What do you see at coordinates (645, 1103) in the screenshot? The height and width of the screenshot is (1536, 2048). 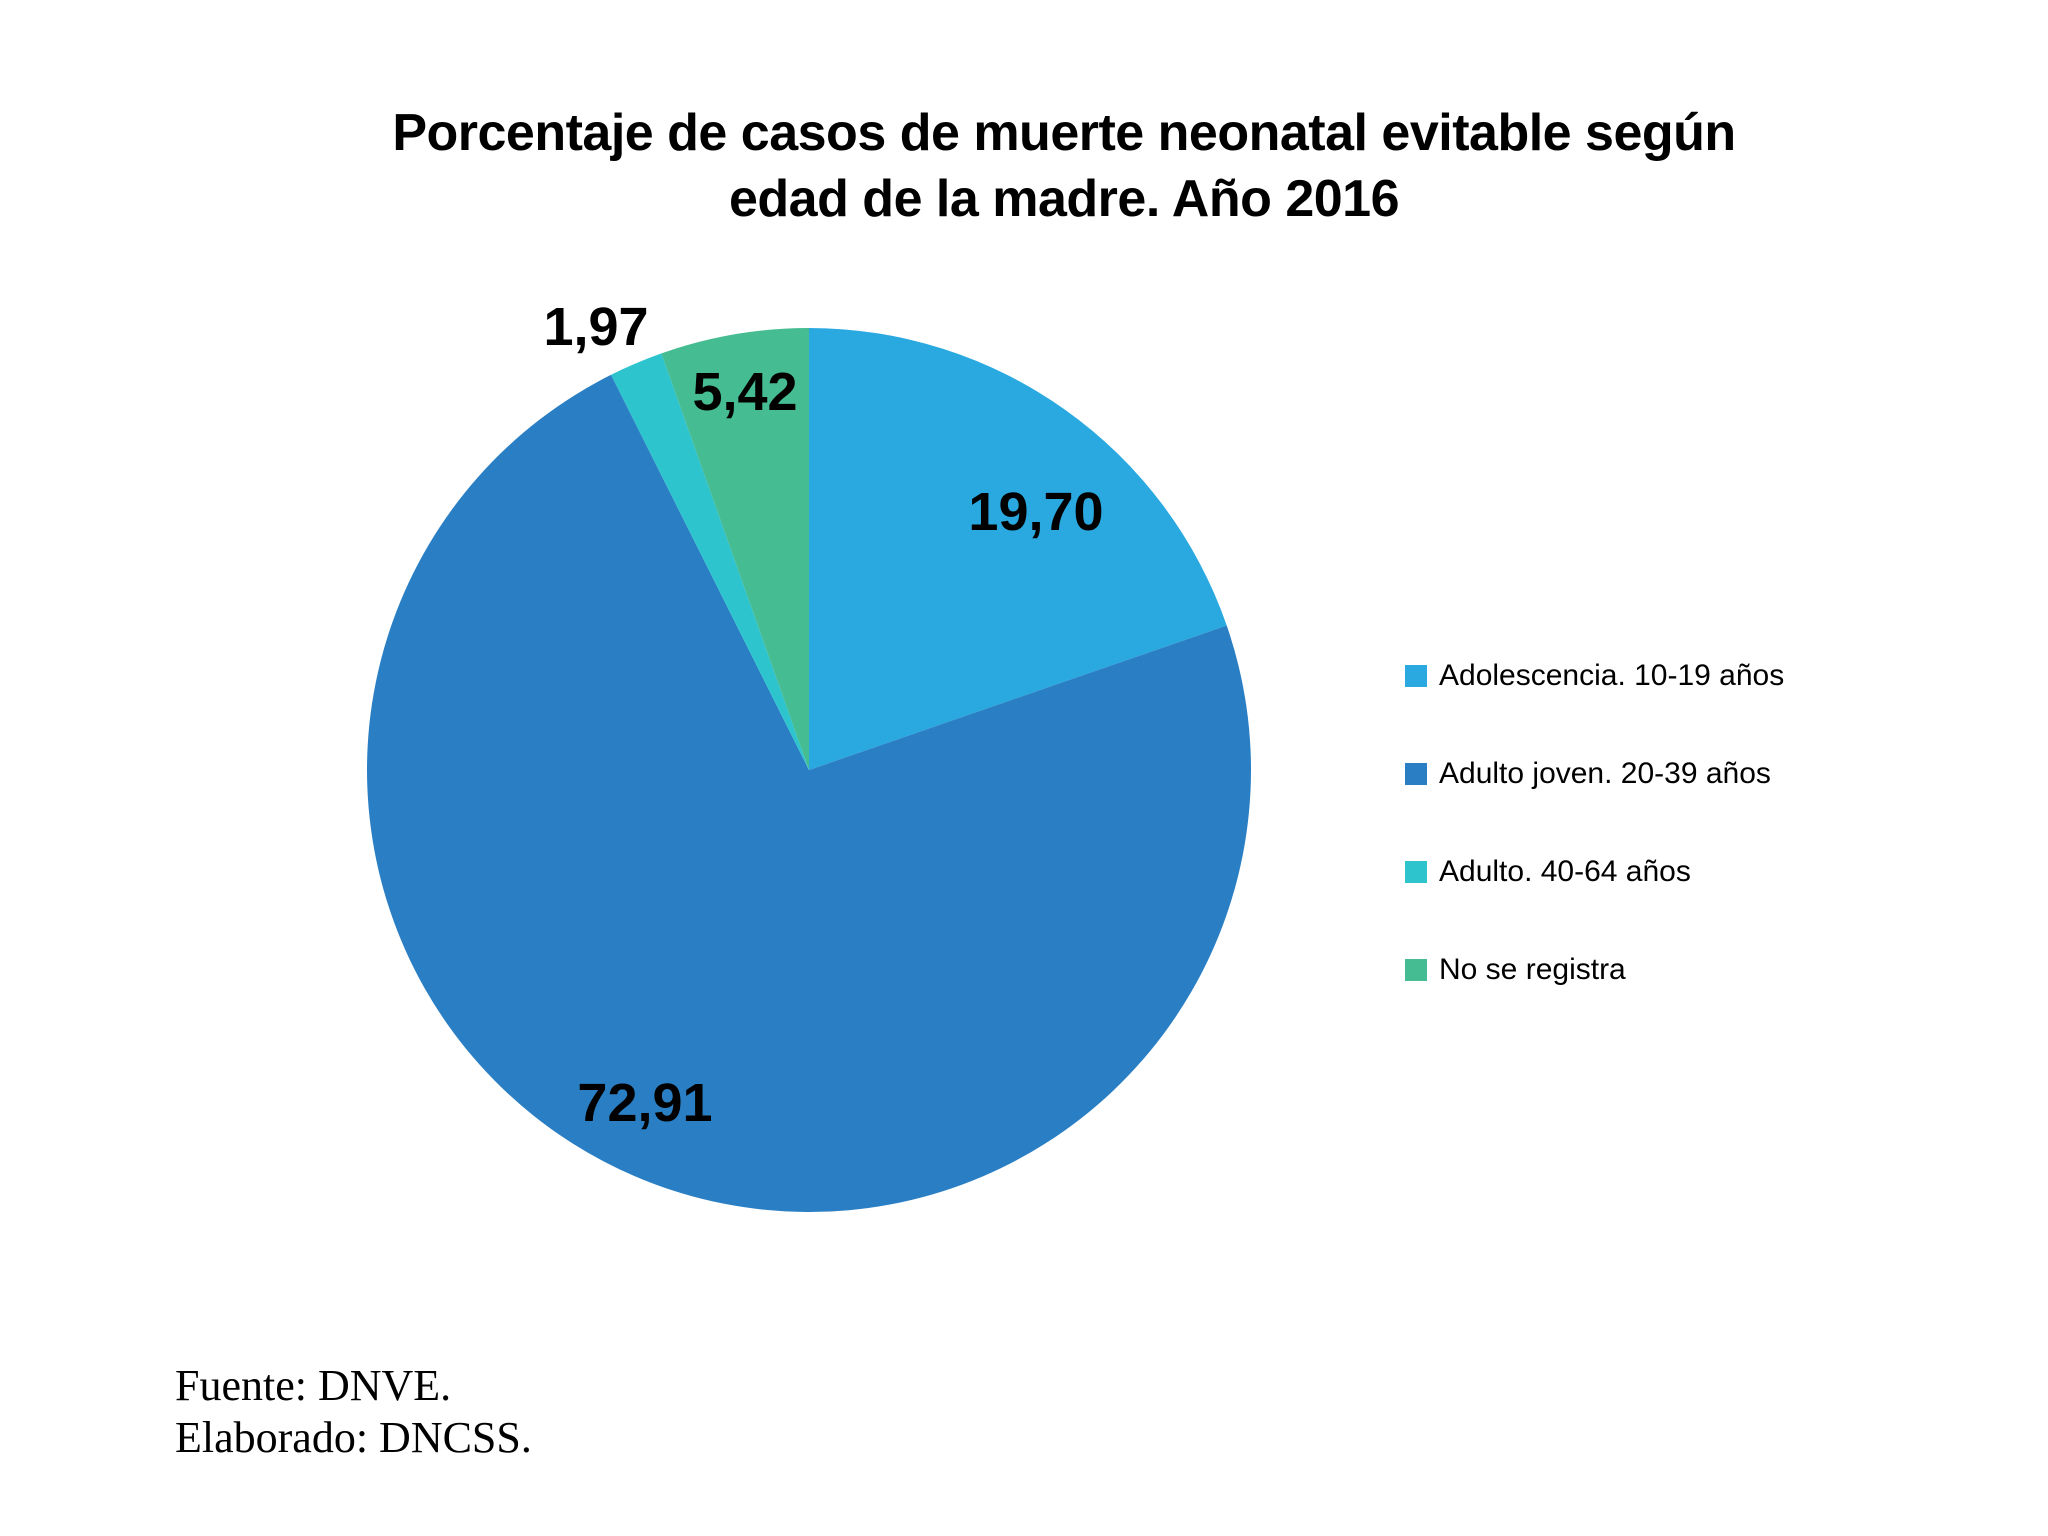 I see `data-label-adulto-joven: 72,91` at bounding box center [645, 1103].